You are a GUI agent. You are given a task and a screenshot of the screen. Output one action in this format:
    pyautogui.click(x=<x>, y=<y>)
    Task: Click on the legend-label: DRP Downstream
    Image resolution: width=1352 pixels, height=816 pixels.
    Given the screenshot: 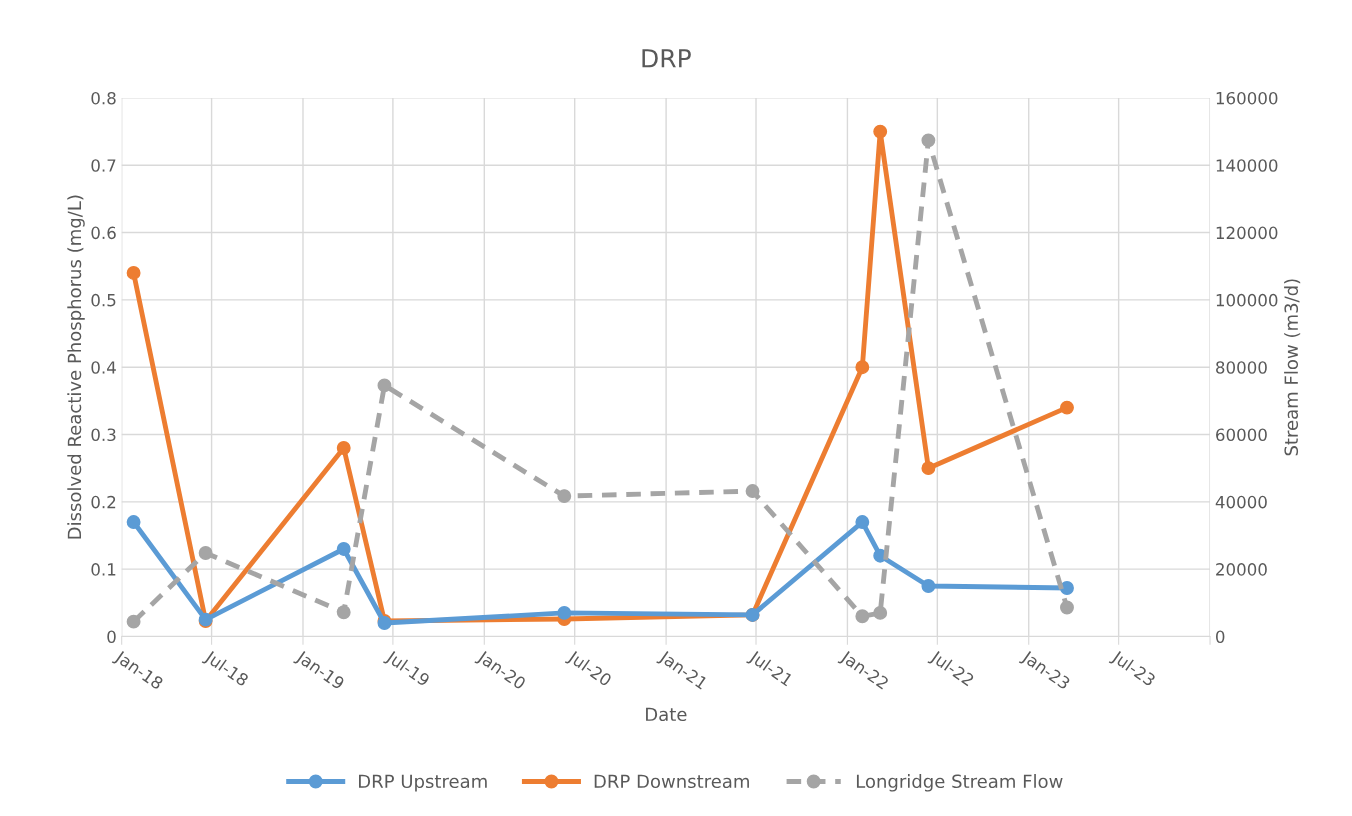 What is the action you would take?
    pyautogui.click(x=671, y=781)
    